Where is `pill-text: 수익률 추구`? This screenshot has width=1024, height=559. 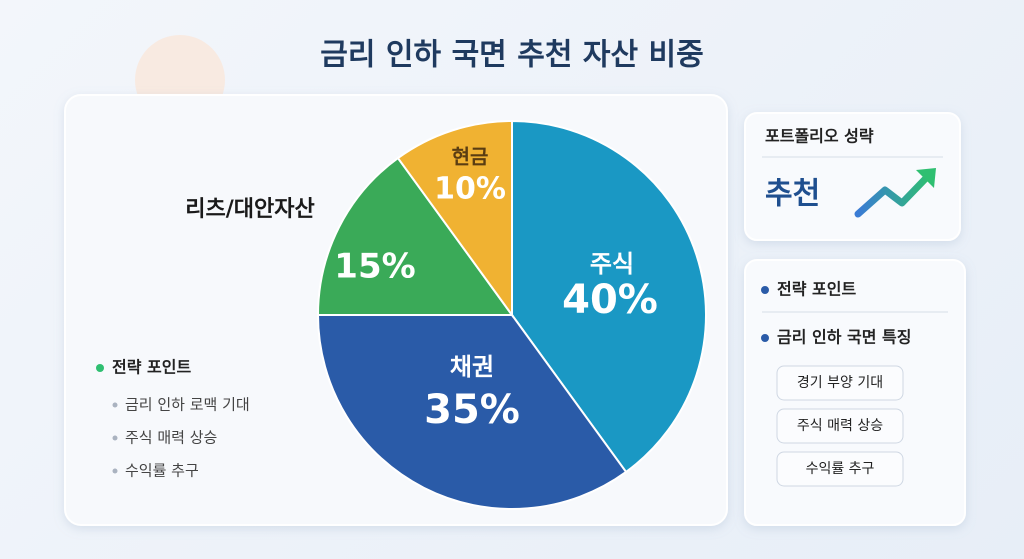 pill-text: 수익률 추구 is located at coordinates (840, 469).